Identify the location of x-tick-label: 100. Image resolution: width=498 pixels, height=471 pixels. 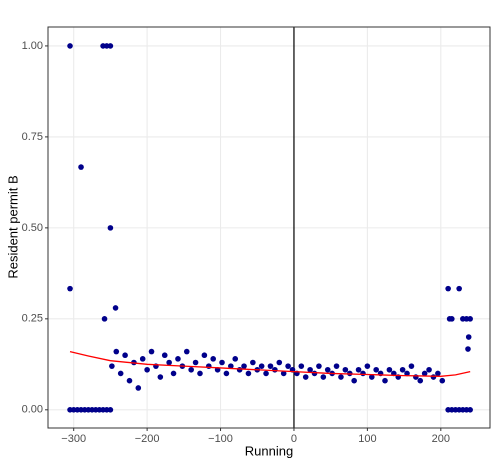
(367, 439).